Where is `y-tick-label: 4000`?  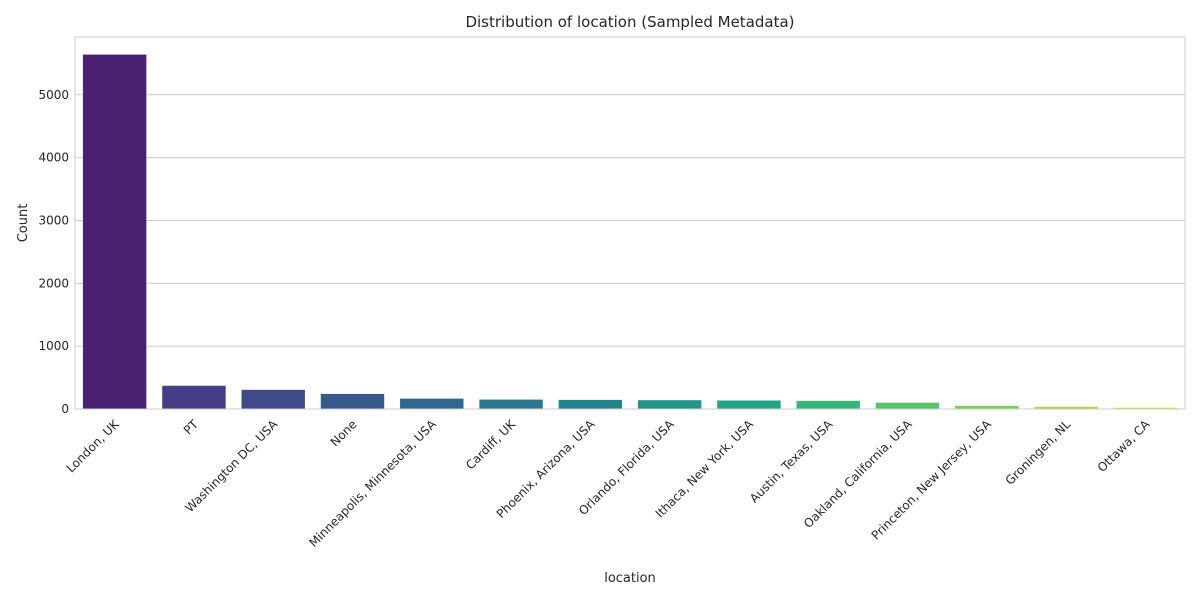
y-tick-label: 4000 is located at coordinates (53, 158).